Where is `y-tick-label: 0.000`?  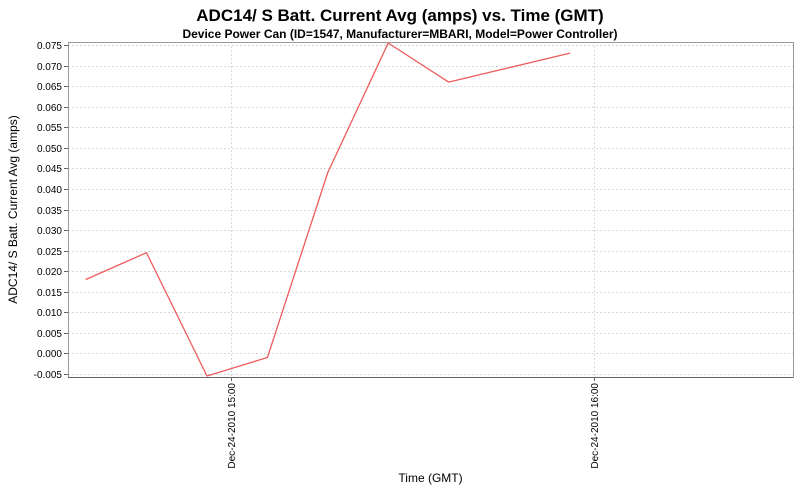 y-tick-label: 0.000 is located at coordinates (49, 354).